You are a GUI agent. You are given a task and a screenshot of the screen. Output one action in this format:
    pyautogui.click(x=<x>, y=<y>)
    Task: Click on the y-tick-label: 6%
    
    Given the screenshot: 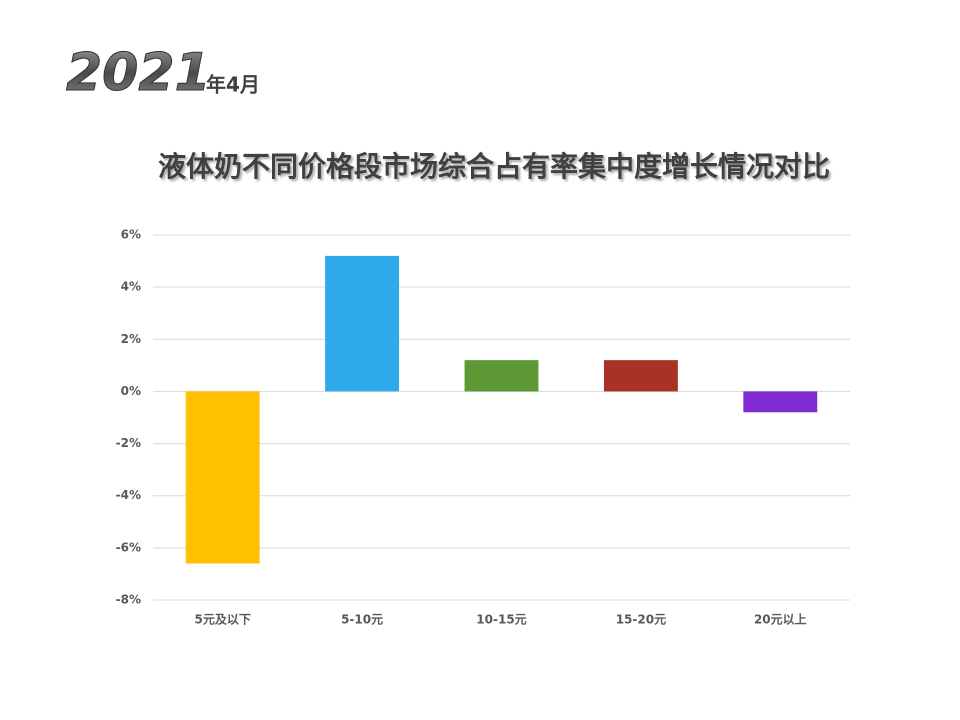 What is the action you would take?
    pyautogui.click(x=131, y=235)
    